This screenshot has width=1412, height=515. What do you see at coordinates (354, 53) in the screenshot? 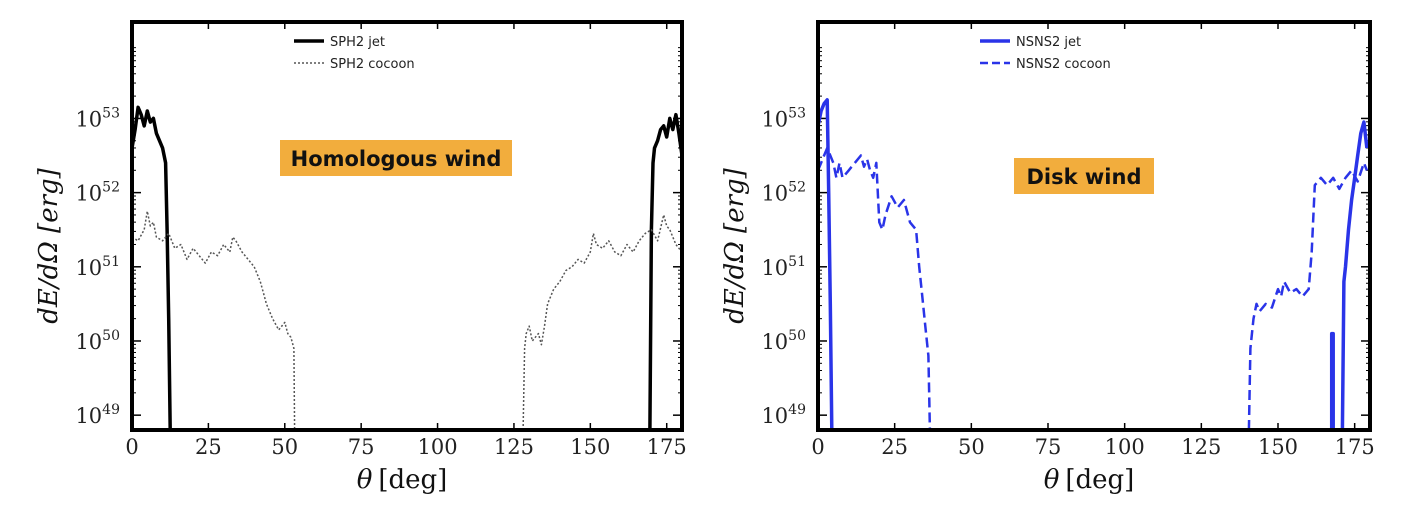
I see `legend: SPH2 jet SPH2 cocoon` at bounding box center [354, 53].